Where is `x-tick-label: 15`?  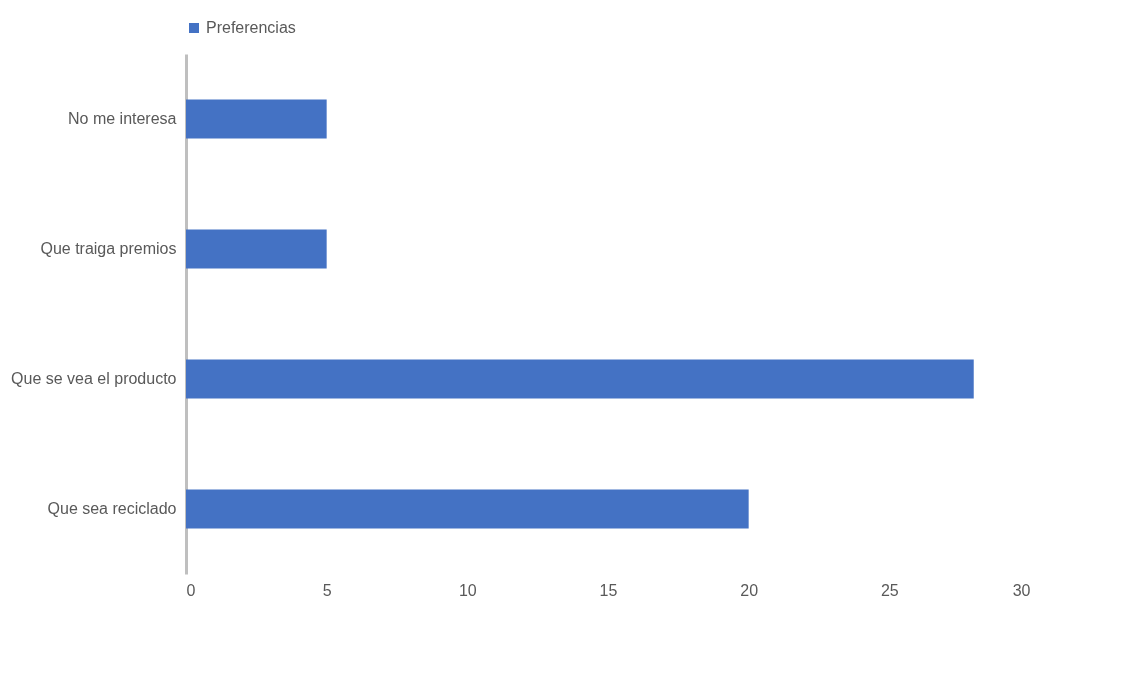 x-tick-label: 15 is located at coordinates (608, 590).